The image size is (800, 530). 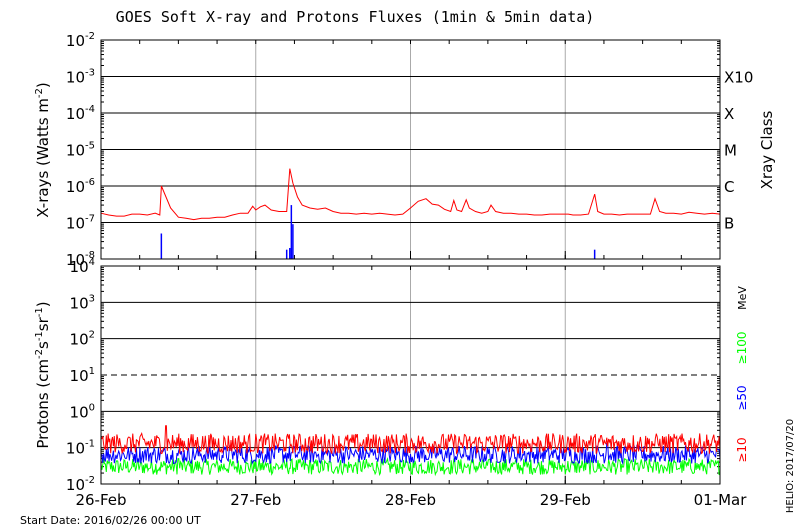 What do you see at coordinates (82, 339) in the screenshot?
I see `protons-y-tick-label: 10²` at bounding box center [82, 339].